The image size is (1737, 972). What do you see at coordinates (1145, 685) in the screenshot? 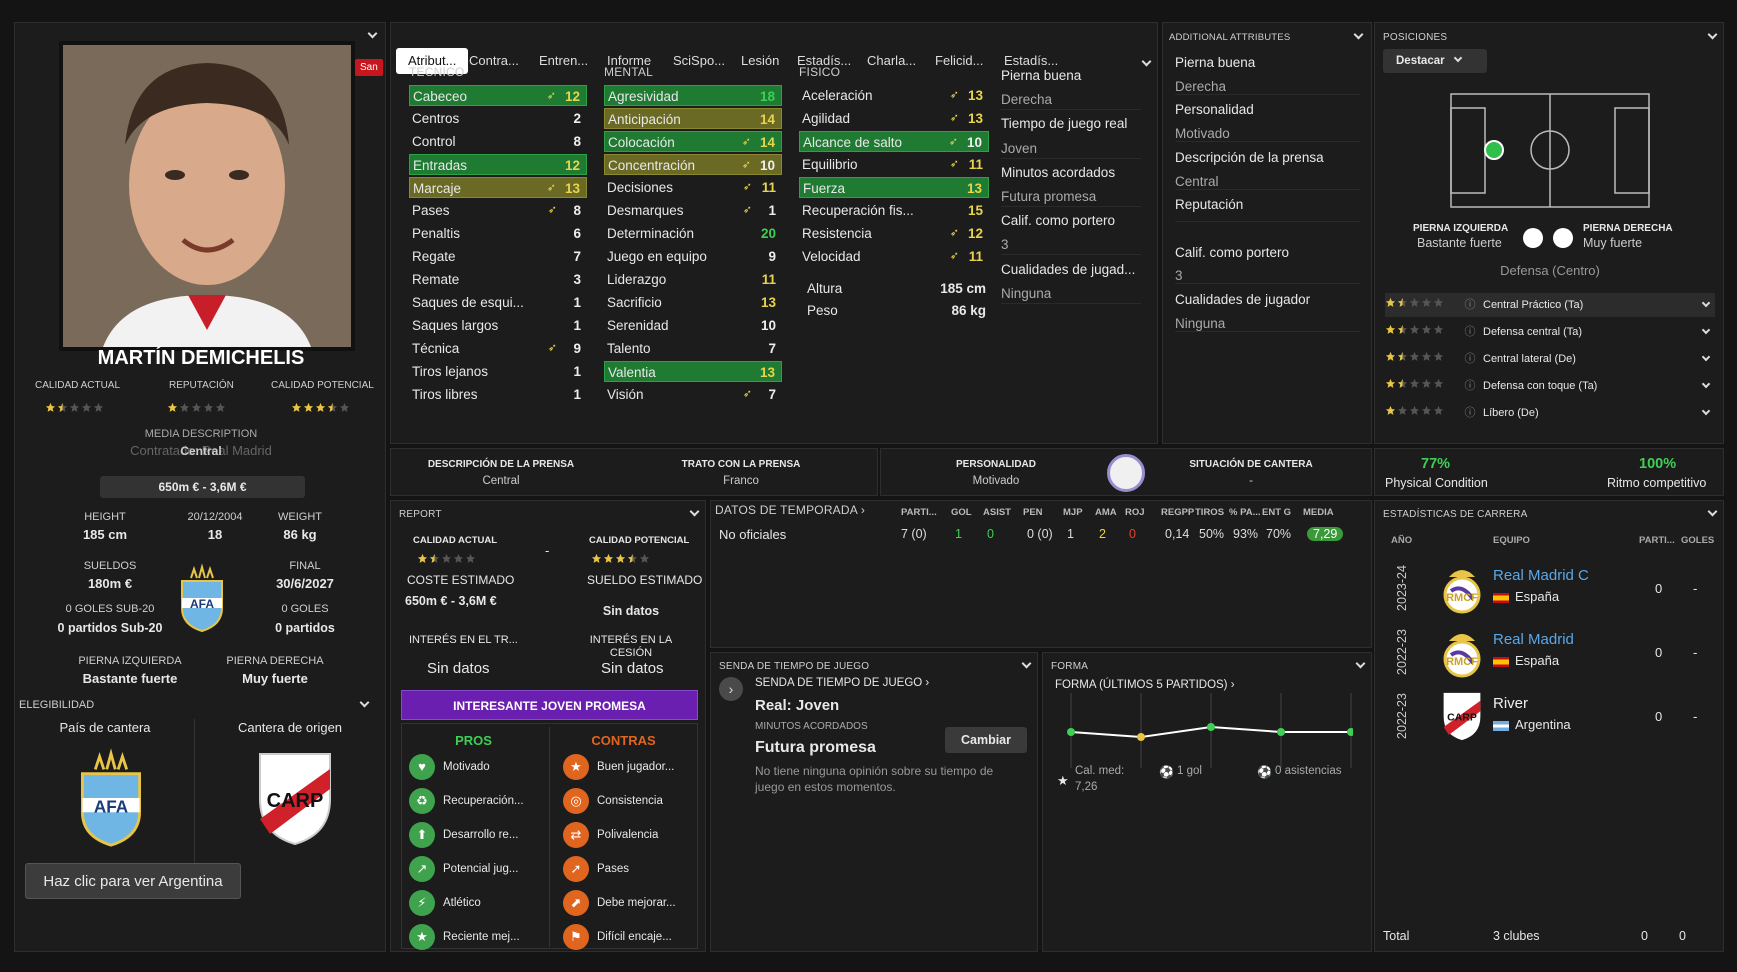
I see `form-sub: FORMA (ÚLTIMOS 5 PARTIDOS) ›` at bounding box center [1145, 685].